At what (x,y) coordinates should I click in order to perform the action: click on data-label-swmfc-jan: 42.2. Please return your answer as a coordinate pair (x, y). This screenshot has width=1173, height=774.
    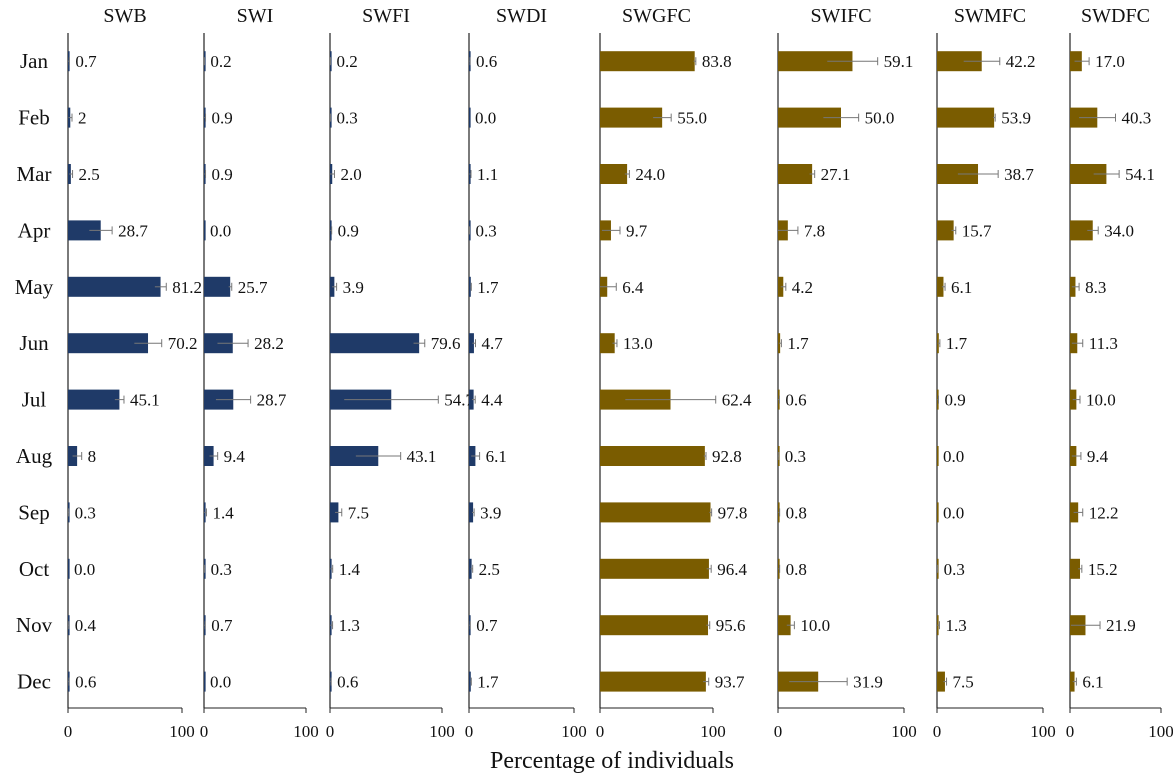
    Looking at the image, I should click on (1021, 61).